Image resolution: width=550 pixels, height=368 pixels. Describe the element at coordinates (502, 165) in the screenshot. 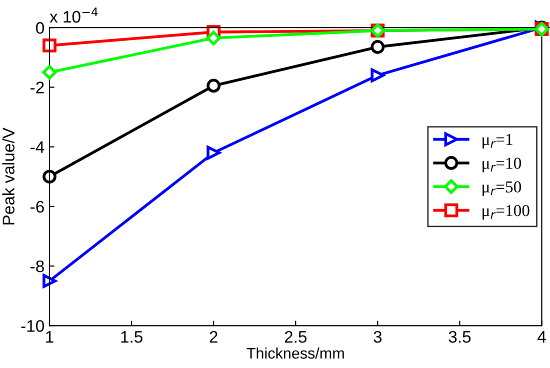

I see `legend-label: μ$_{r}$=10` at that location.